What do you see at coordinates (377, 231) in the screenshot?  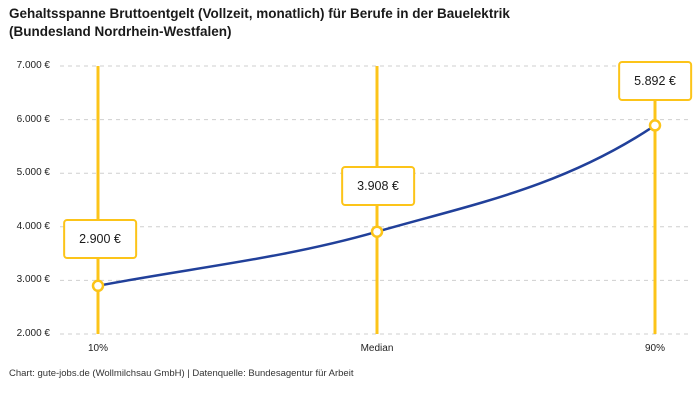 I see `data-point-median` at bounding box center [377, 231].